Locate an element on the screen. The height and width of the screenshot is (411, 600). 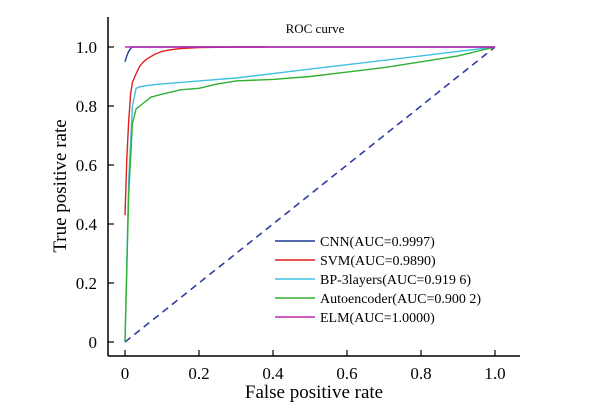
y-tick-label: 0 is located at coordinates (93, 342).